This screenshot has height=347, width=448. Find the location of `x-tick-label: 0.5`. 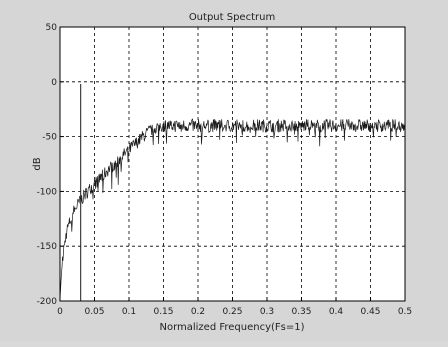

x-tick-label: 0.5 is located at coordinates (405, 312).